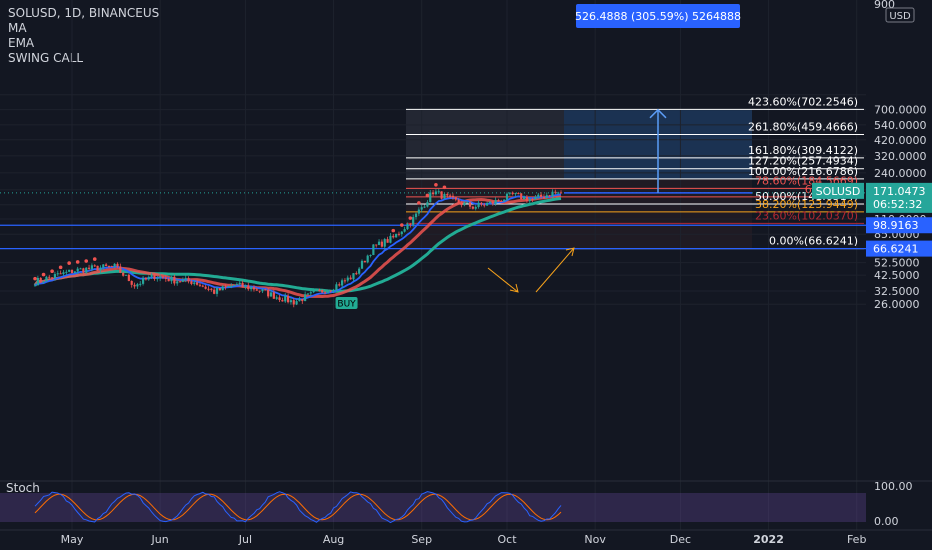 Image resolution: width=932 pixels, height=550 pixels. I want to click on price-tick-label: 540.0000, so click(900, 125).